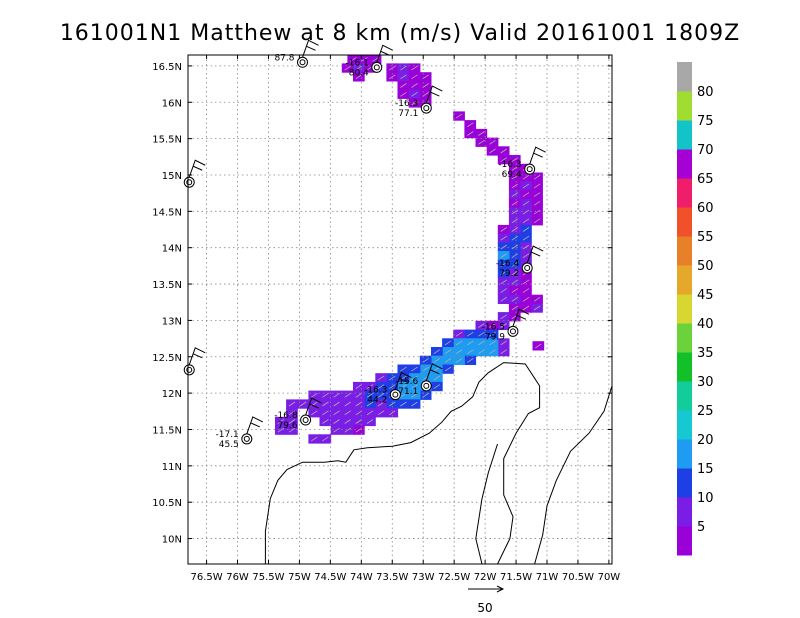  I want to click on y-tick-label-12: 10.5N, so click(167, 503).